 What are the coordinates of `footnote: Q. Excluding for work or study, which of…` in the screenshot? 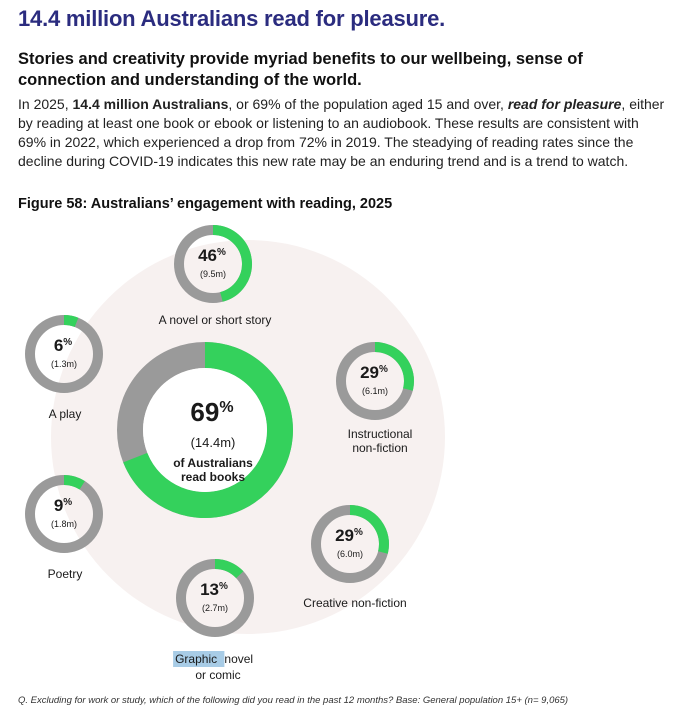 It's located at (293, 700).